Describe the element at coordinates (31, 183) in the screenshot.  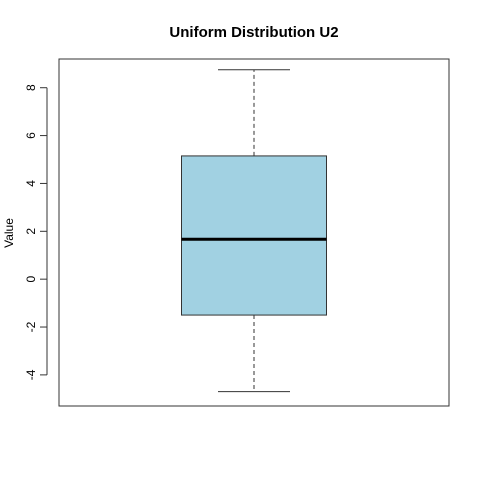
I see `y-tick-label: 4` at that location.